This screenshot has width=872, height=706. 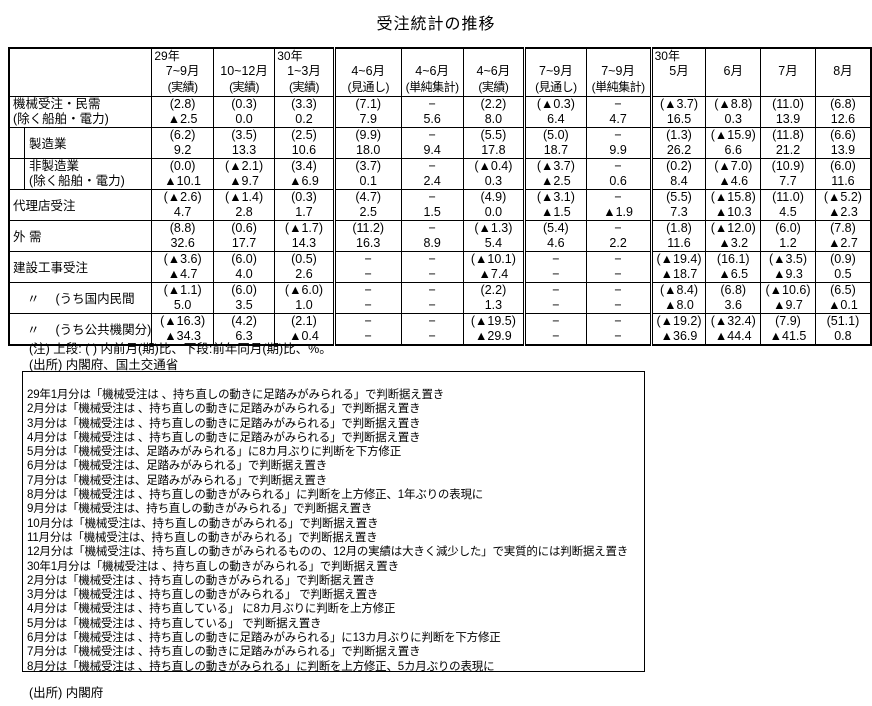 I want to click on data-cell: (11.2) 16.3, so click(x=367, y=235).